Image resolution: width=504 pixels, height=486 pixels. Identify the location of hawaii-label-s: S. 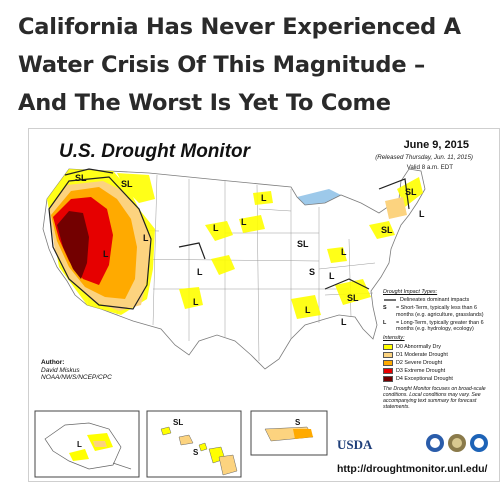
(196, 452).